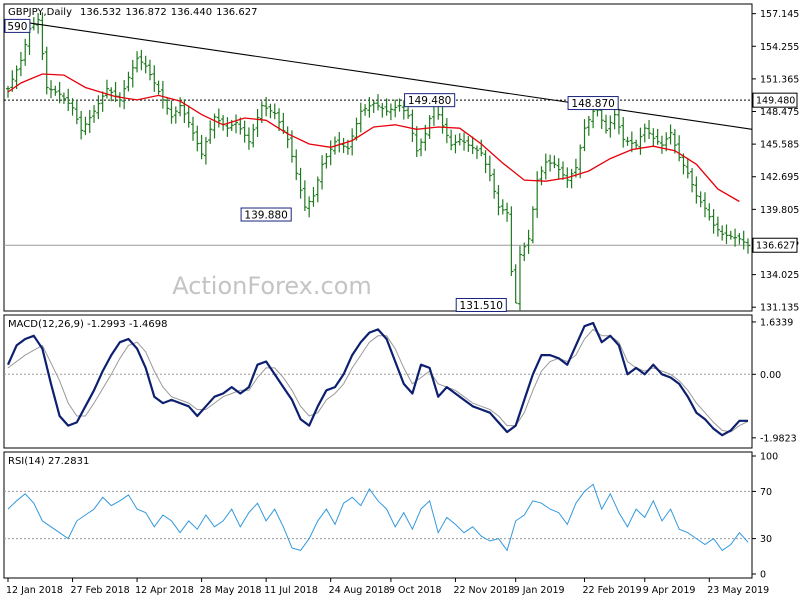 The image size is (800, 605). Describe the element at coordinates (378, 517) in the screenshot. I see `rsi-line` at that location.